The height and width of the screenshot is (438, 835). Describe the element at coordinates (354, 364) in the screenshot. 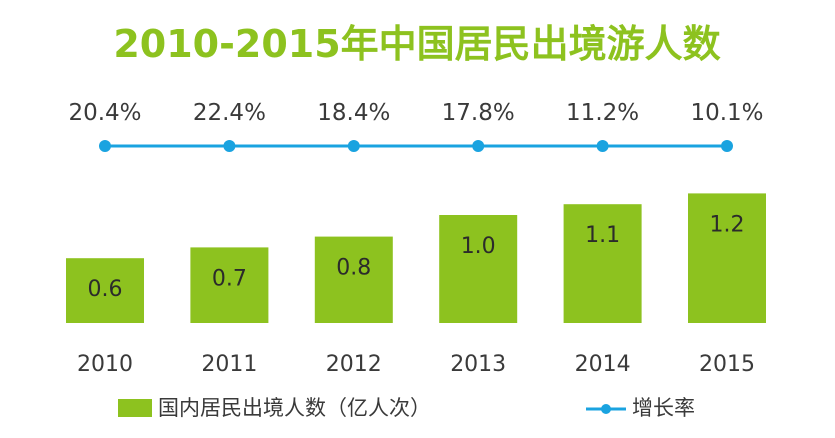

I see `x-tick-label-2012: 2012` at that location.